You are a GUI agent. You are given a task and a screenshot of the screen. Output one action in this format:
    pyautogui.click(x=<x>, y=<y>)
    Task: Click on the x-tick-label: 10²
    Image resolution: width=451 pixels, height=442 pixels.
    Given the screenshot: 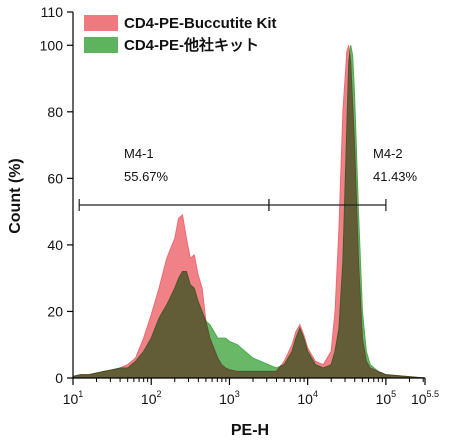 What is the action you would take?
    pyautogui.click(x=151, y=398)
    